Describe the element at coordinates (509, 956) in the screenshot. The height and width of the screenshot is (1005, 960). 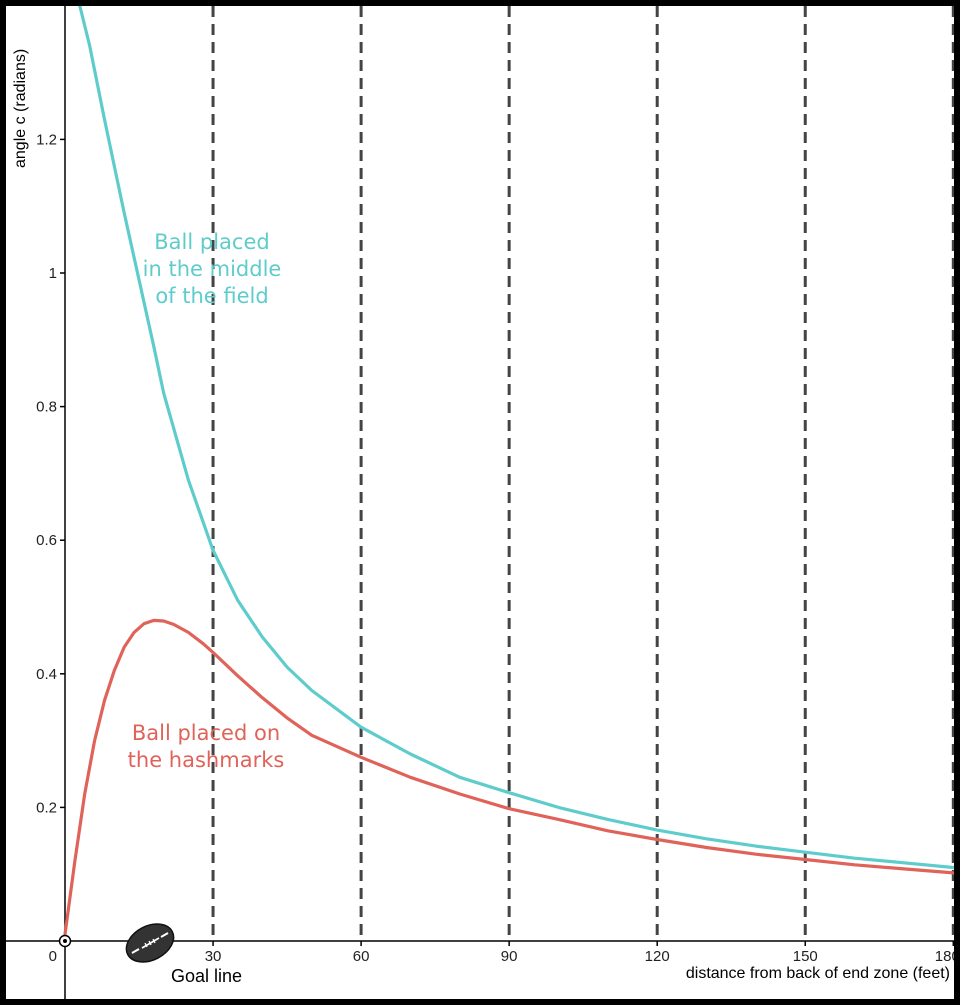
I see `x-tick-label: 90` at that location.